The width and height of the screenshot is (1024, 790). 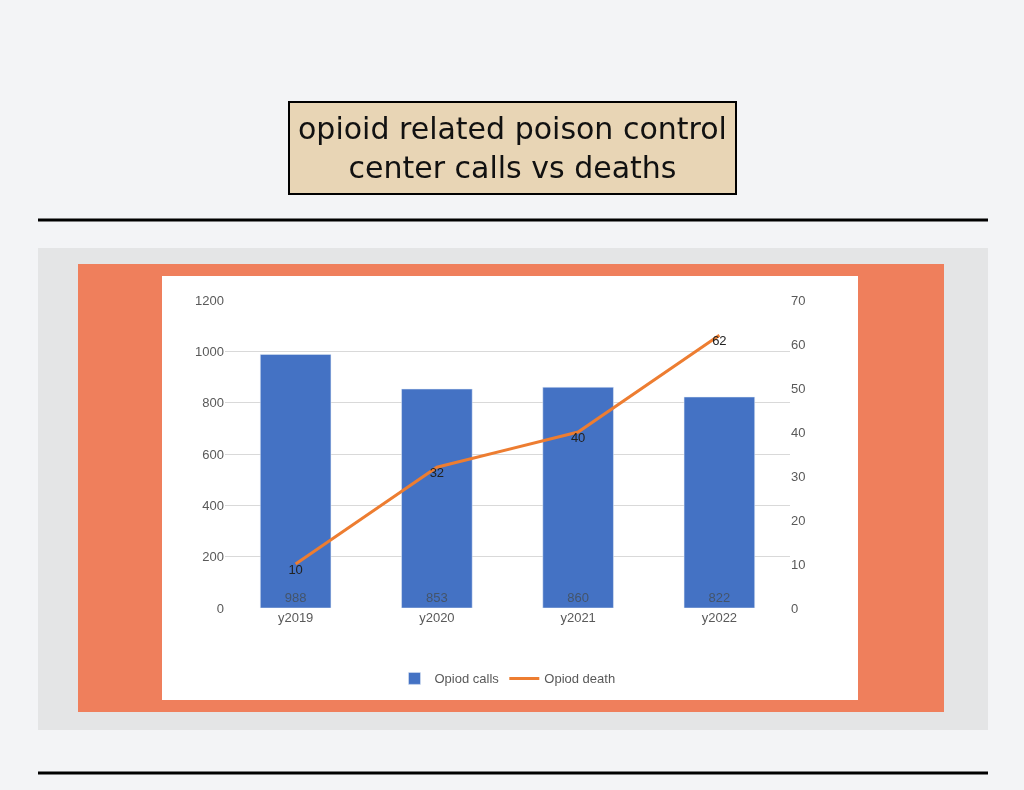 I want to click on x-tick-label: y2022, so click(x=719, y=617).